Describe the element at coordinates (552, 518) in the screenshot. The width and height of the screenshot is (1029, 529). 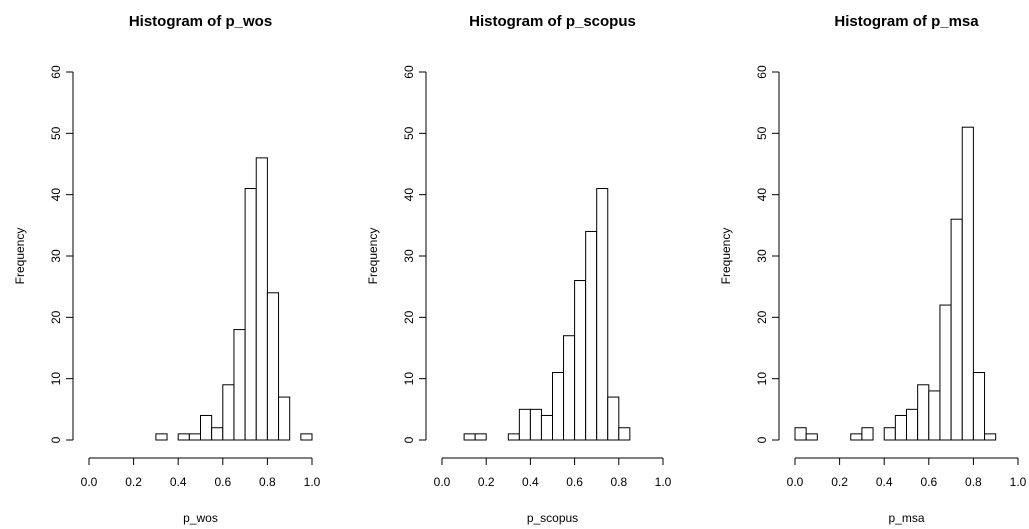
I see `x-axis-label: p_scopus` at that location.